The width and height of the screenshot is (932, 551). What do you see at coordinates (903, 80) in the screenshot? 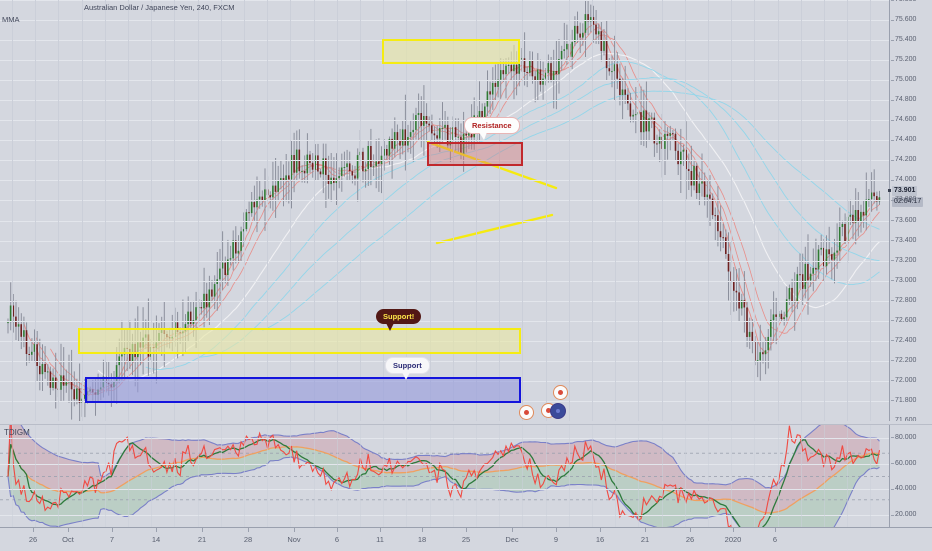
I see `price-axis-tick: 75.000` at bounding box center [903, 80].